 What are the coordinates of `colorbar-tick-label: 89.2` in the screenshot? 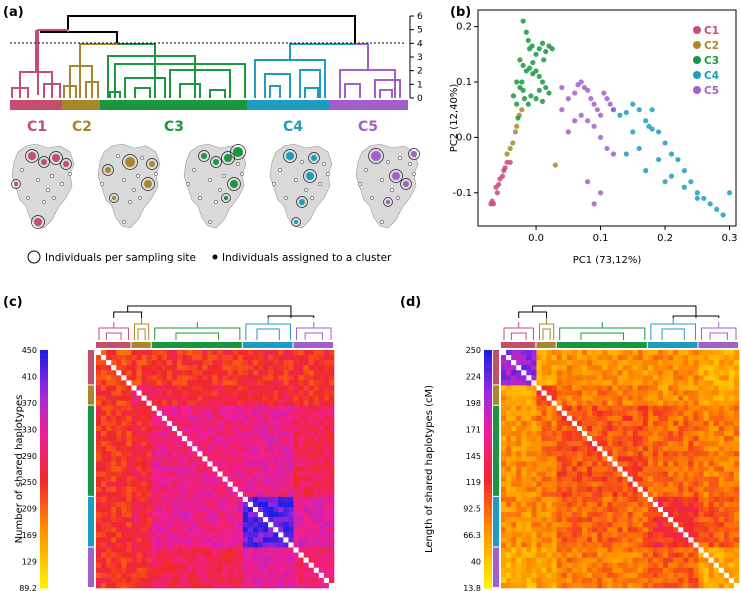 It's located at (28, 587).